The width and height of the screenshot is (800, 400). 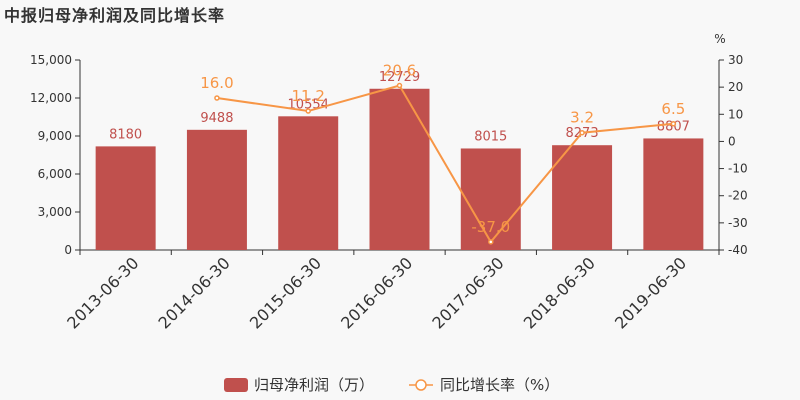 I want to click on x-tick-label: 2013-06-30, so click(x=102, y=292).